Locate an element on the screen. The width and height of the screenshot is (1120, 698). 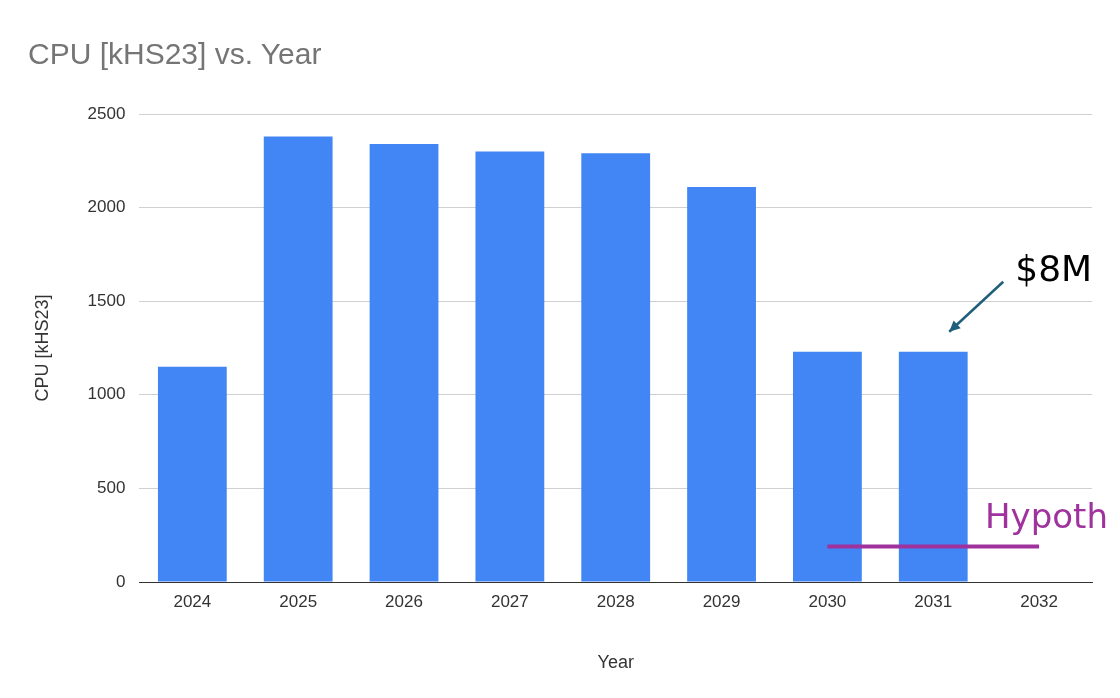
y-tick-label: 0 is located at coordinates (120, 581).